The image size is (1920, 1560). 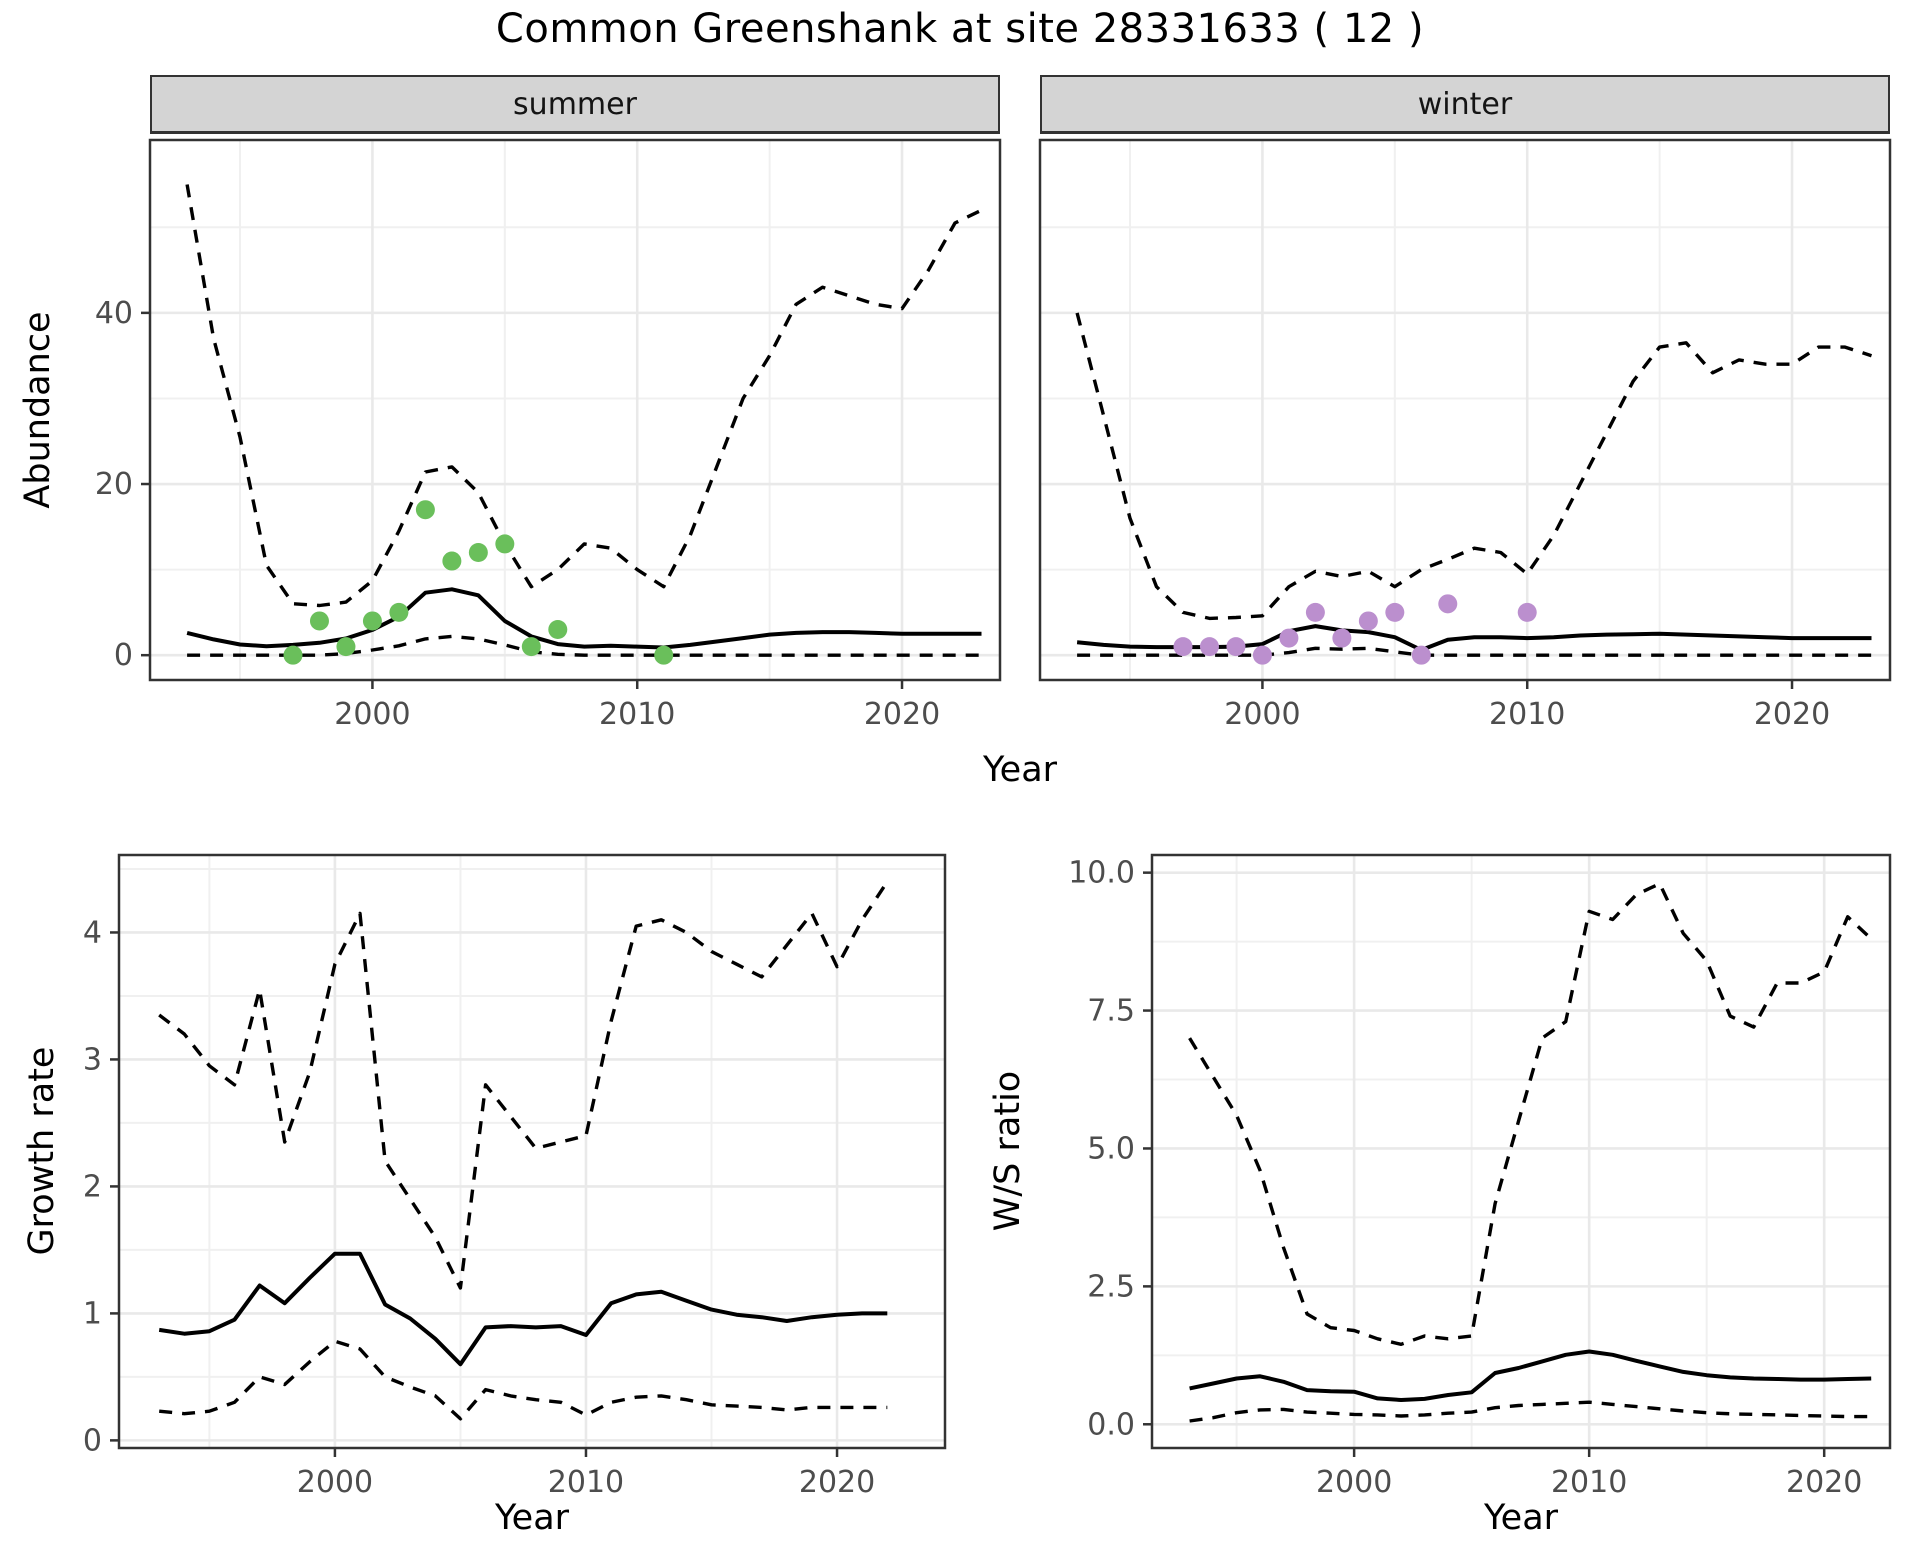 I want to click on x-axis-title-year-growth: Year, so click(x=532, y=1518).